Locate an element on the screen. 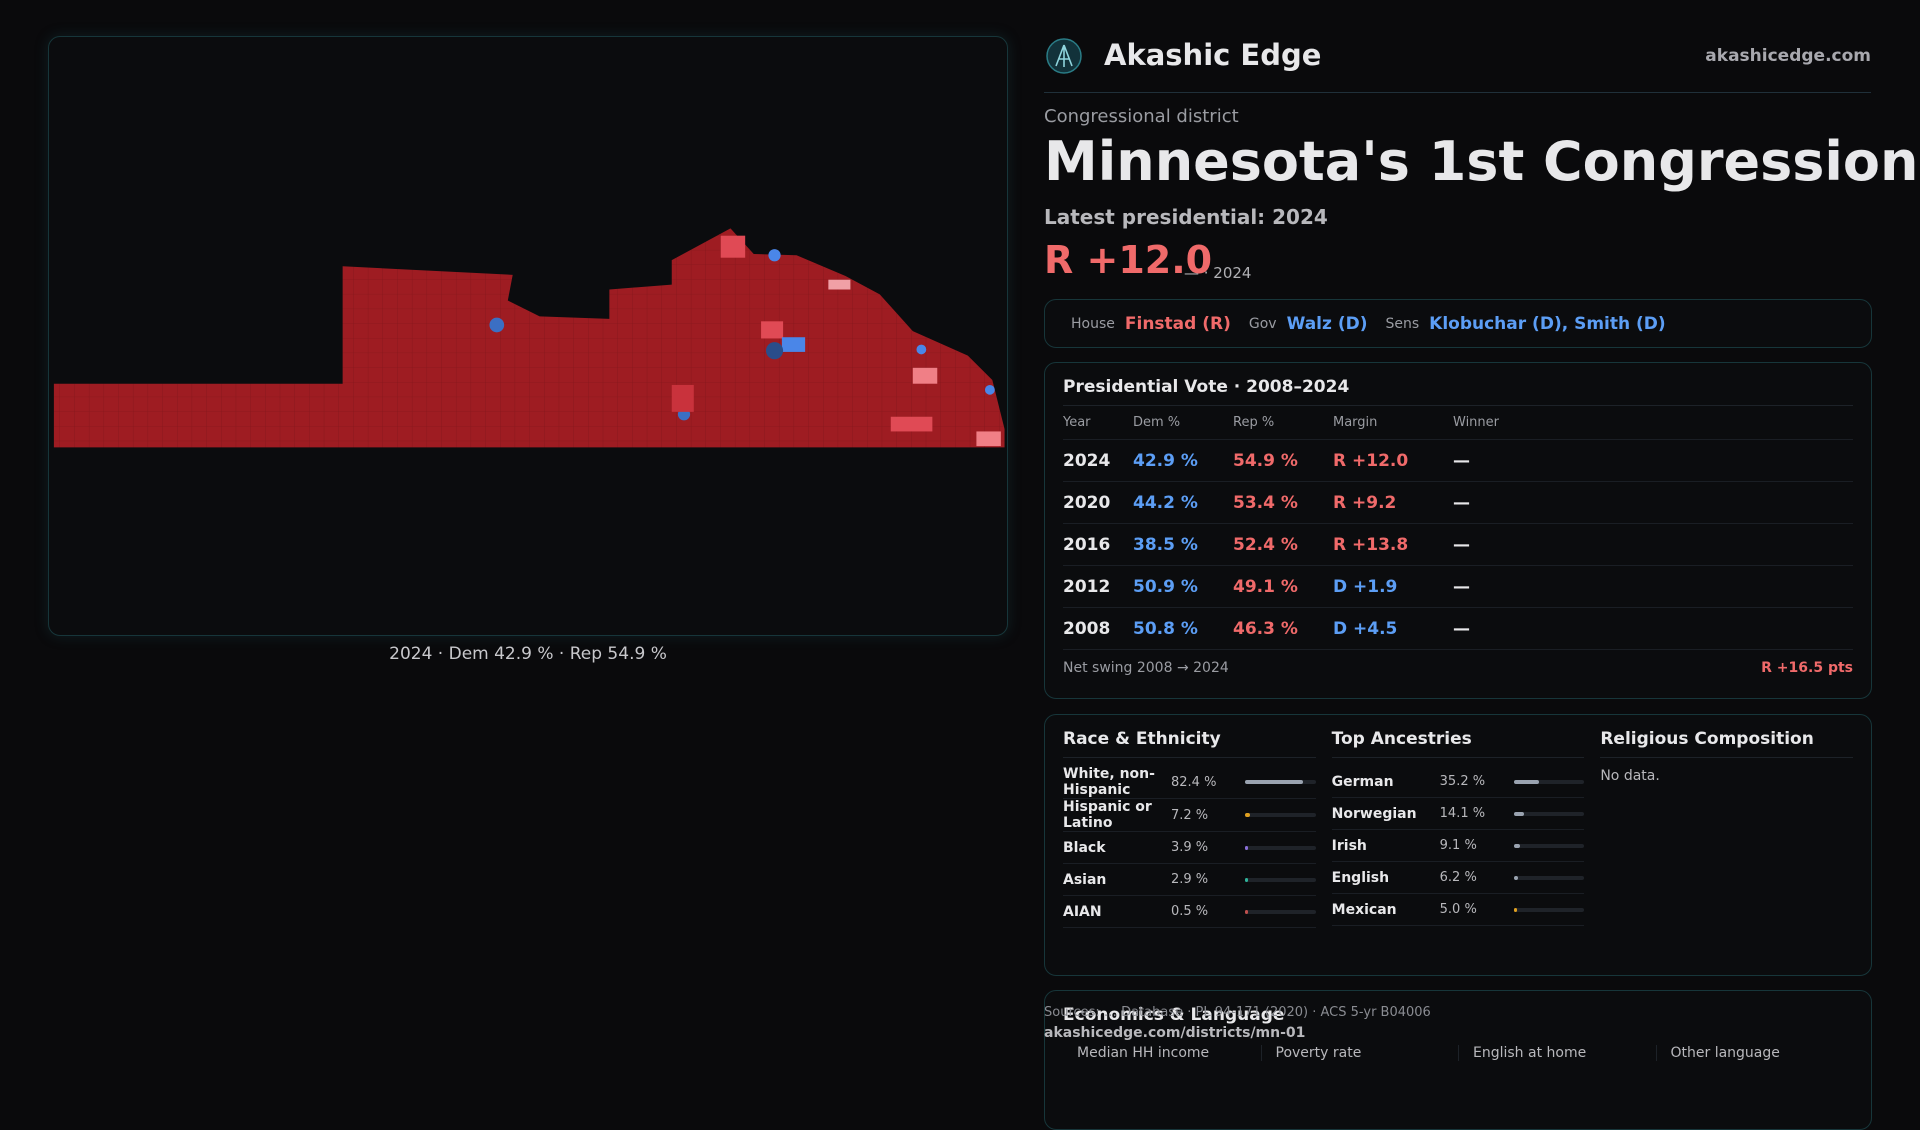 The height and width of the screenshot is (1130, 1920). table-cell: D +4.5 is located at coordinates (1365, 628).